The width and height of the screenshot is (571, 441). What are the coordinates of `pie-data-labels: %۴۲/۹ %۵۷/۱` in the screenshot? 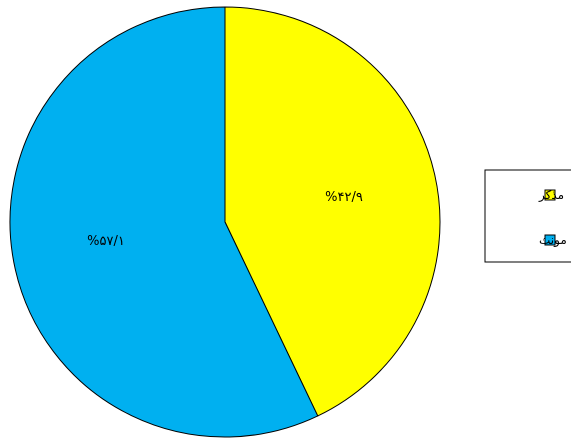 It's located at (225, 219).